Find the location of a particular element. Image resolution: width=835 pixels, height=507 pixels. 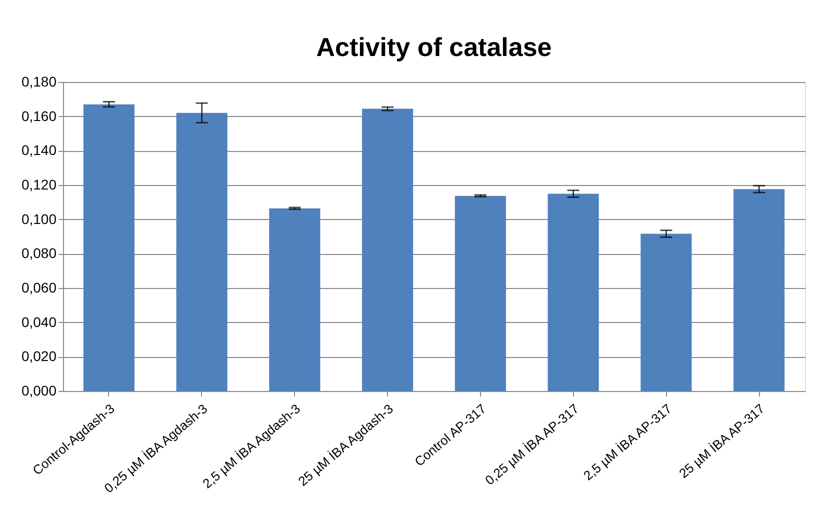

y-tick-label: 0,060 is located at coordinates (39, 288).